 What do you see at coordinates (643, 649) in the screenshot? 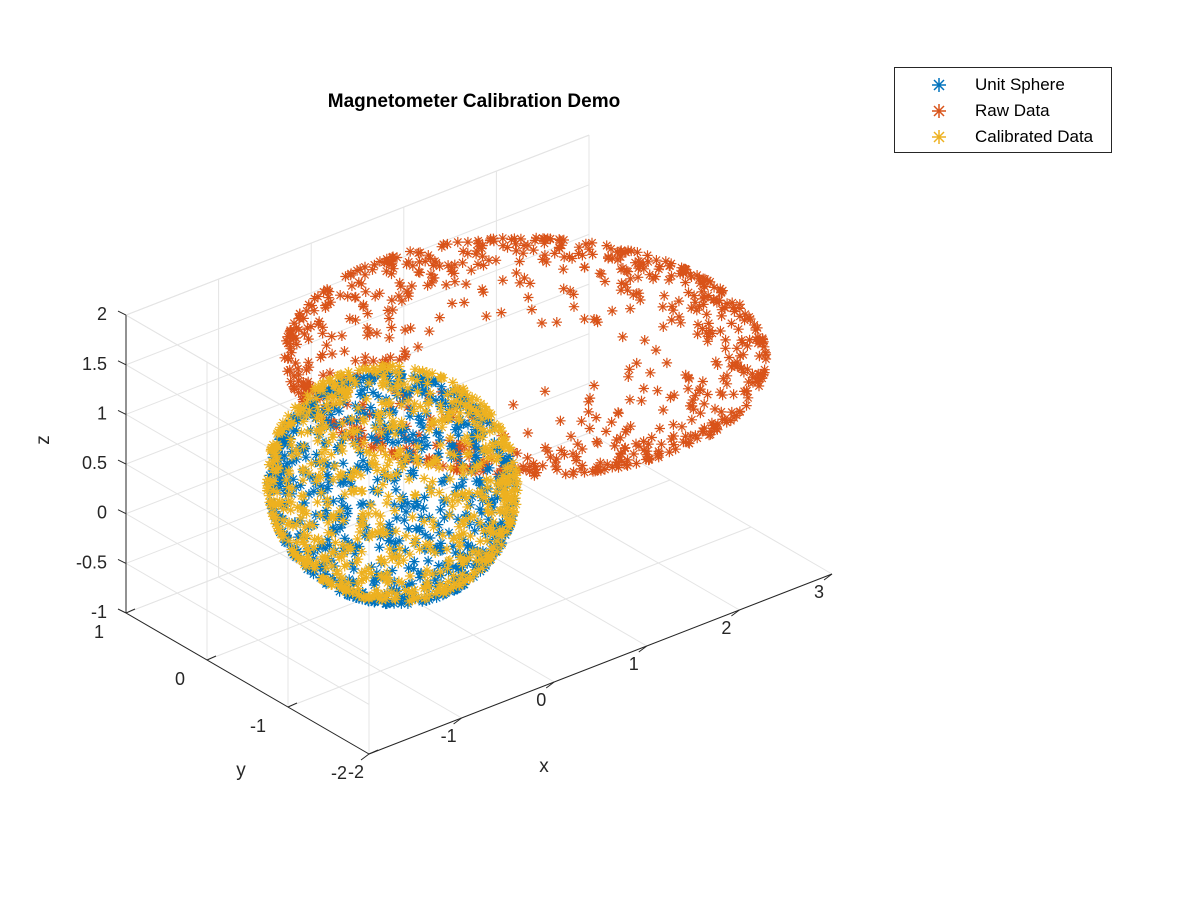
I see `x-tick` at bounding box center [643, 649].